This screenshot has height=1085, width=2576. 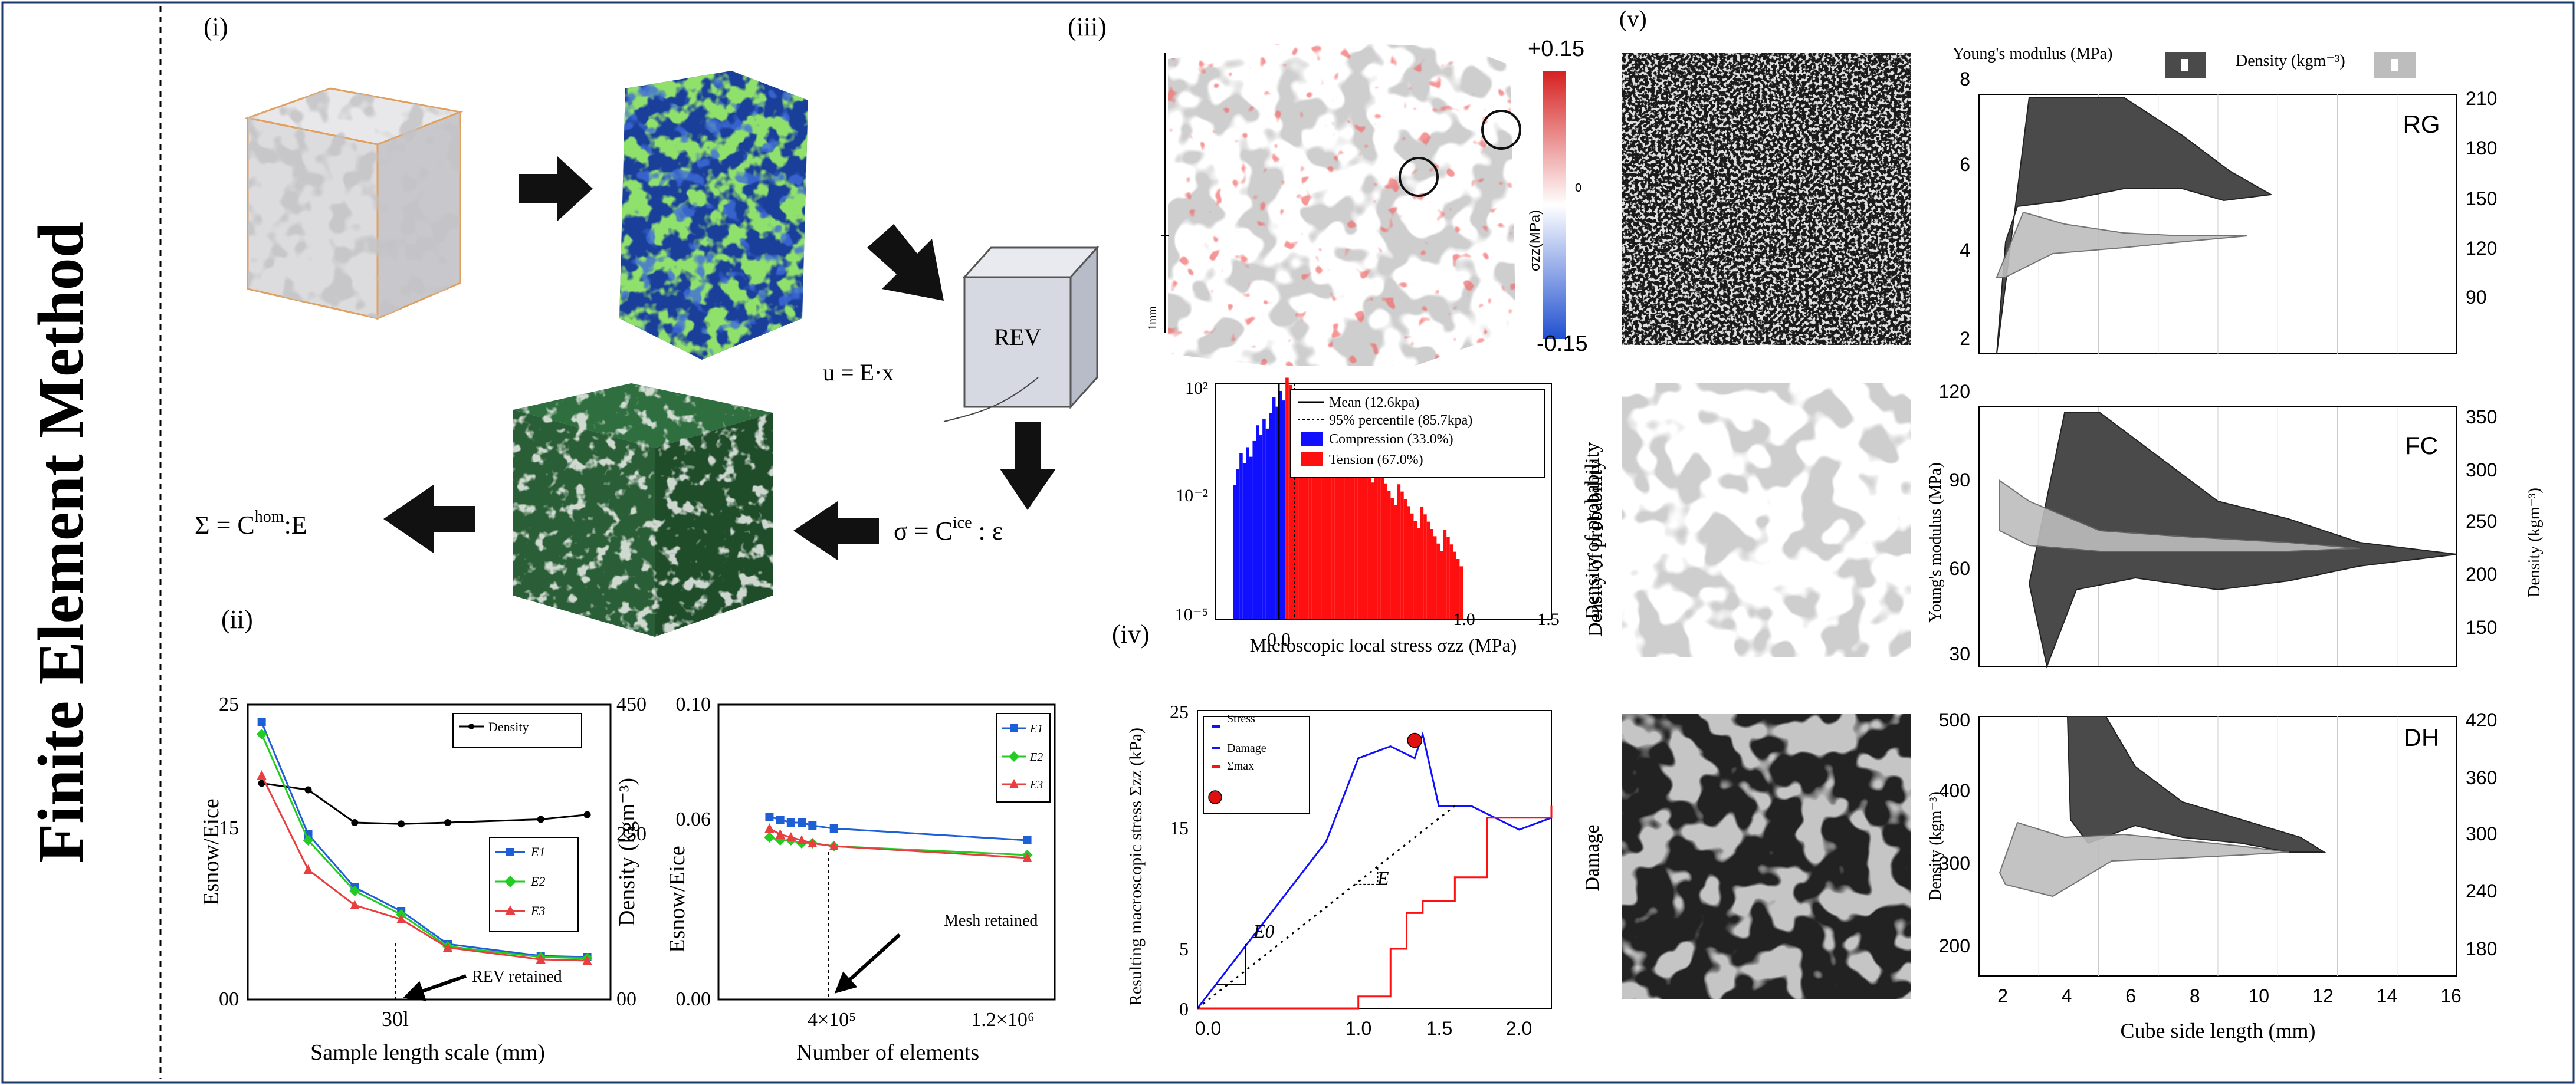 I want to click on x-tick-label: 2.0, so click(x=1519, y=1028).